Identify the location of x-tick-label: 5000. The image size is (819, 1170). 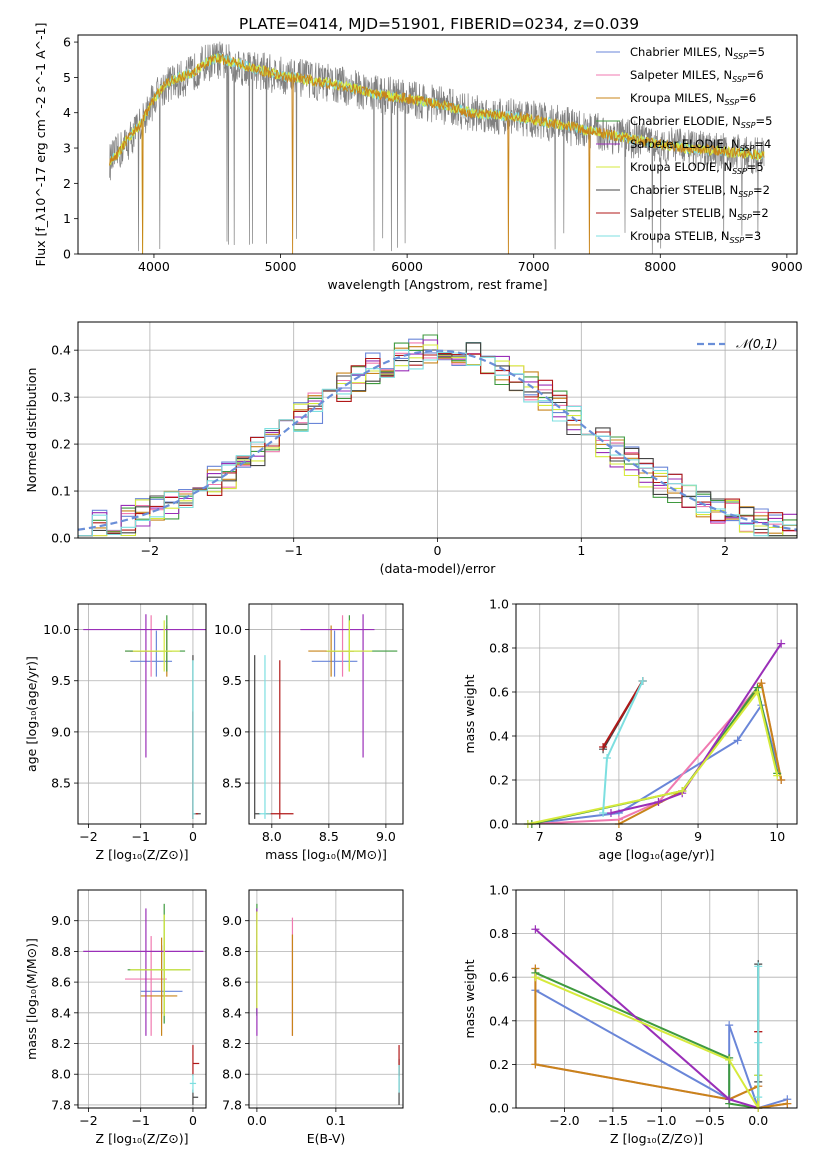
(281, 266).